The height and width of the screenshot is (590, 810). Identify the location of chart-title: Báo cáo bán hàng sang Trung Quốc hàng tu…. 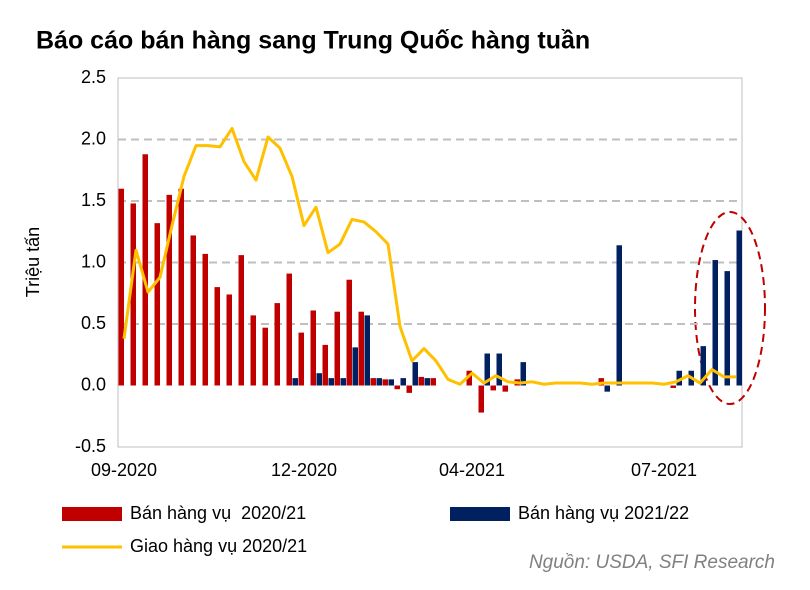
(313, 41).